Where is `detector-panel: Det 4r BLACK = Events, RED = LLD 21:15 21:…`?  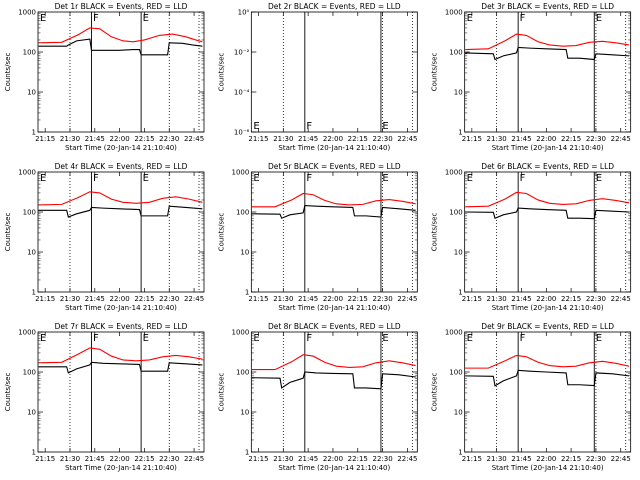 detector-panel: Det 4r BLACK = Events, RED = LLD 21:15 21:… is located at coordinates (104, 237).